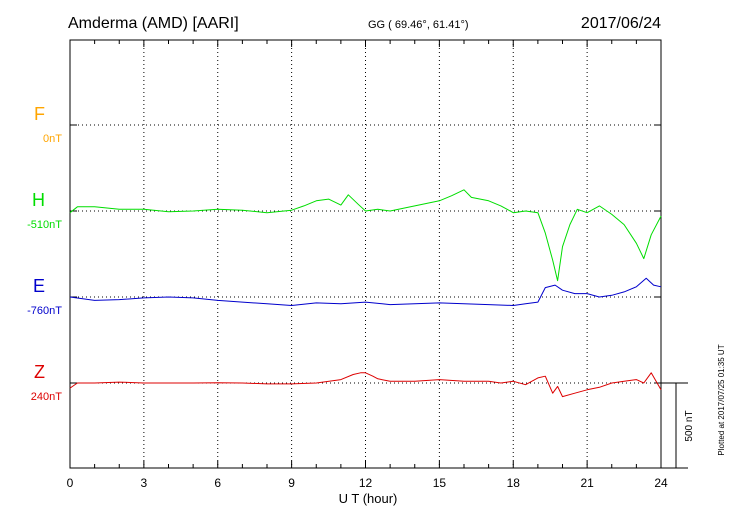 The image size is (730, 520). Describe the element at coordinates (144, 483) in the screenshot. I see `x-tick-label-3: 3` at that location.